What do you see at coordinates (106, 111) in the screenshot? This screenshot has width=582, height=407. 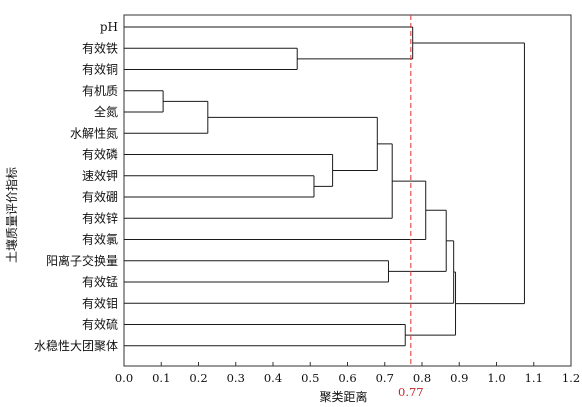 I see `leaf-label: 全氮` at bounding box center [106, 111].